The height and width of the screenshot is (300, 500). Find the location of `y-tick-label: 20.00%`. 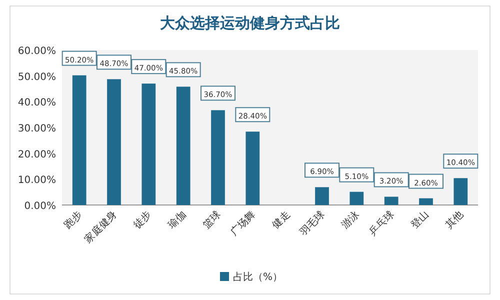

y-tick-label: 20.00% is located at coordinates (37, 154).